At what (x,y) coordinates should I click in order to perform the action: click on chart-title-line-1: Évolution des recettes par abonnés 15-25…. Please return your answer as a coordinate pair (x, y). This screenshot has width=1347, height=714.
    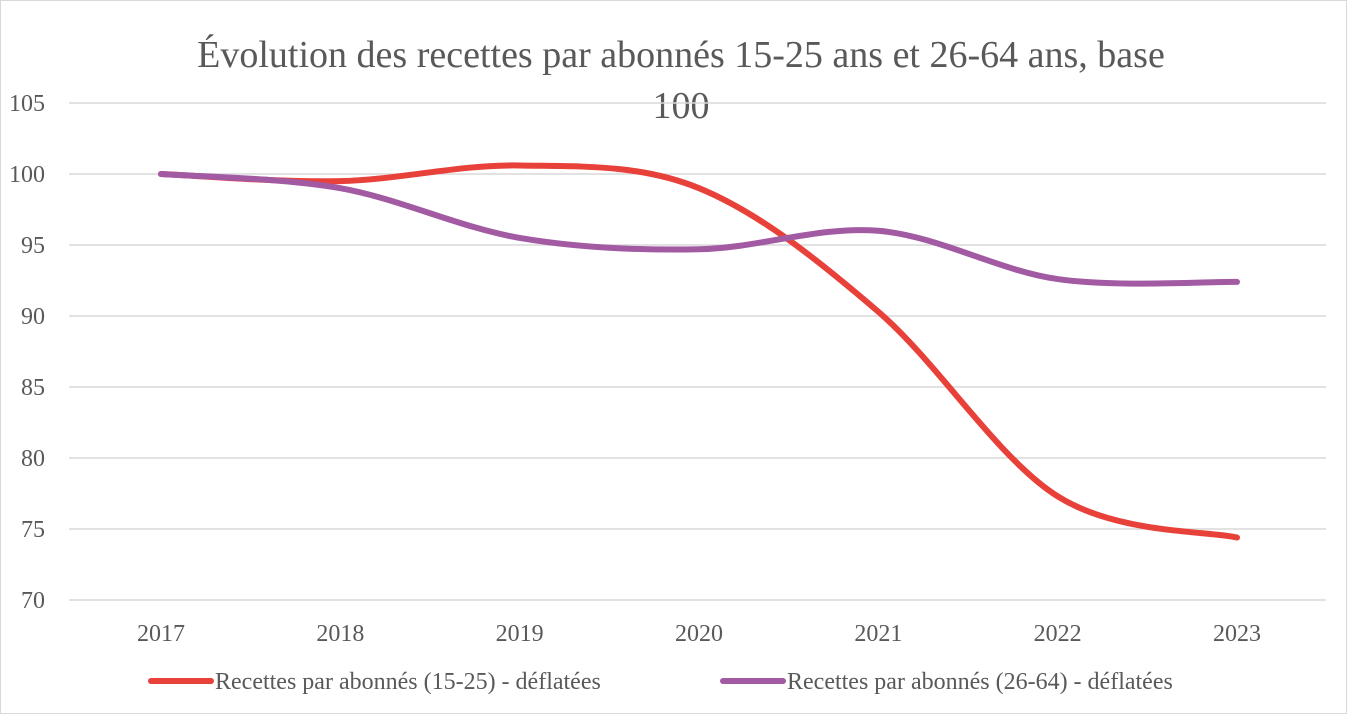
    Looking at the image, I should click on (681, 55).